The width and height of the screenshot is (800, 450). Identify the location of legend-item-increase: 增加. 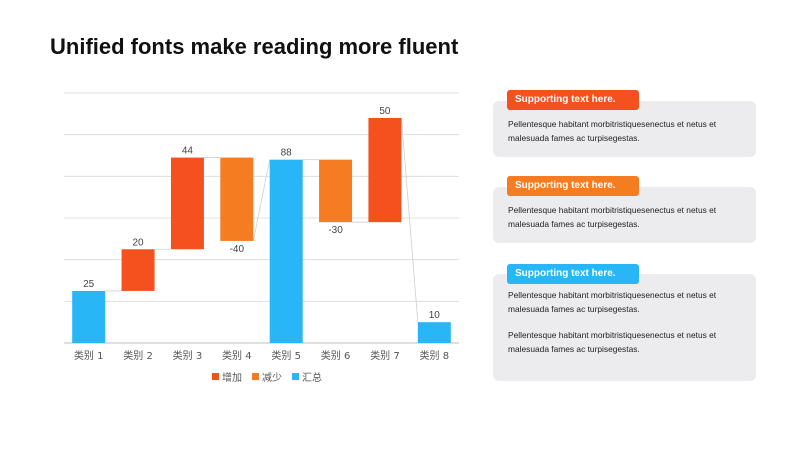
(227, 376).